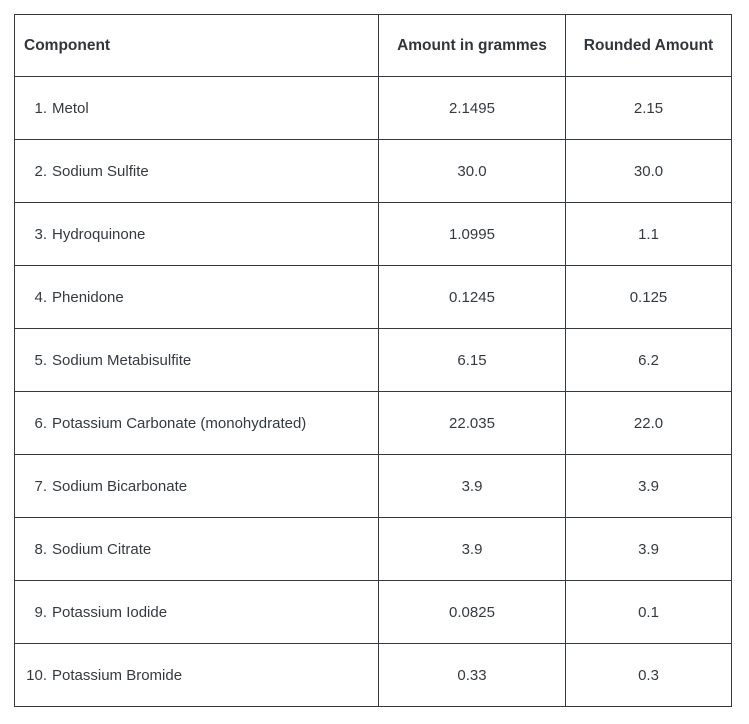  Describe the element at coordinates (40, 549) in the screenshot. I see `component-number: 8.` at that location.